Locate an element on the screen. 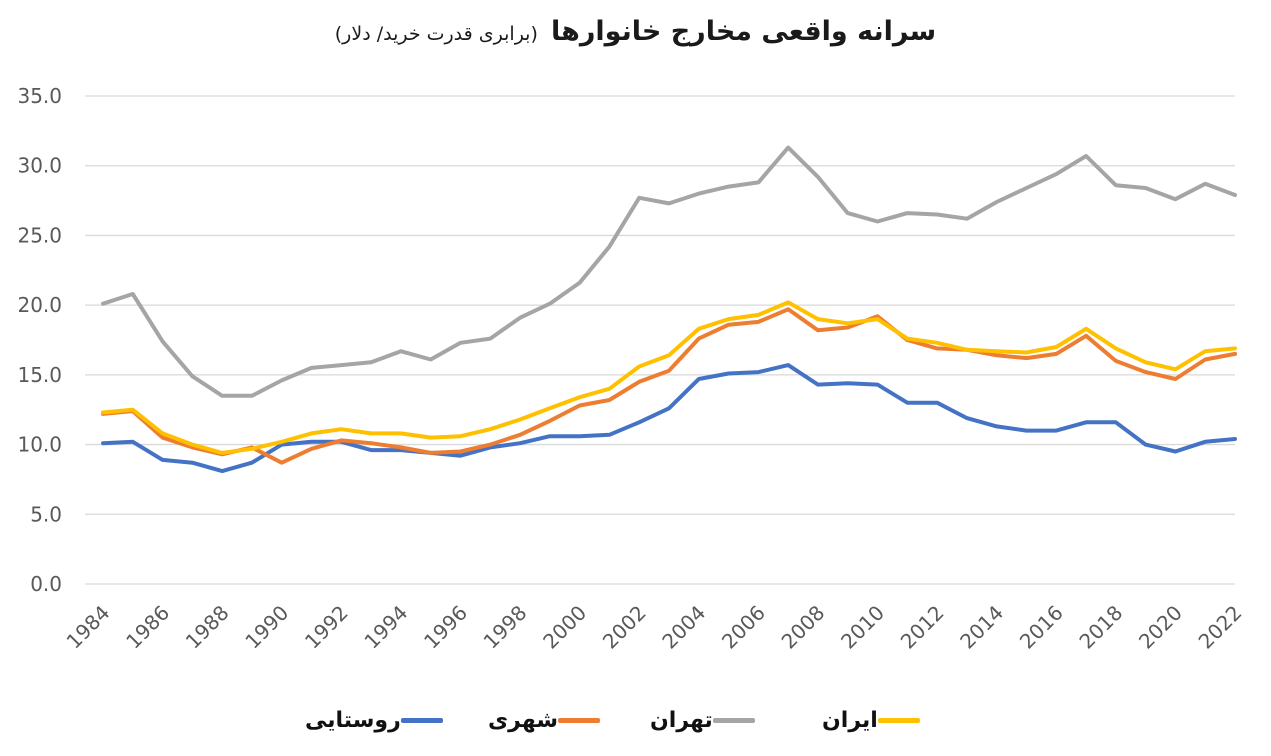 The height and width of the screenshot is (756, 1271). legend-label-tehran: تهران is located at coordinates (681, 720).